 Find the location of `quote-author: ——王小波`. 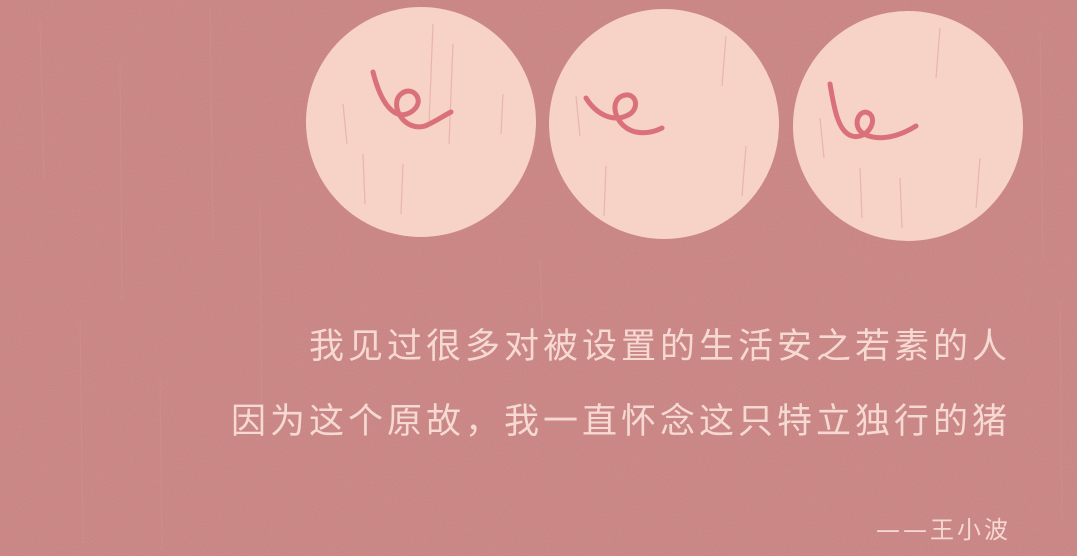

quote-author: ——王小波 is located at coordinates (943, 530).